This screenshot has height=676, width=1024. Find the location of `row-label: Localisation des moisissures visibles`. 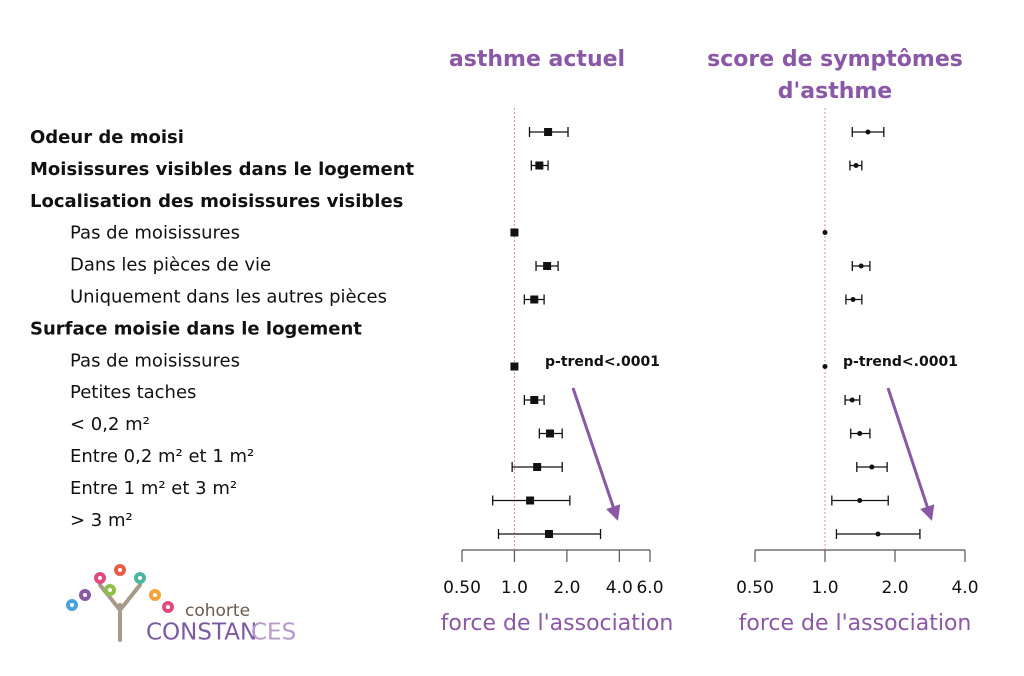

row-label: Localisation des moisissures visibles is located at coordinates (216, 201).